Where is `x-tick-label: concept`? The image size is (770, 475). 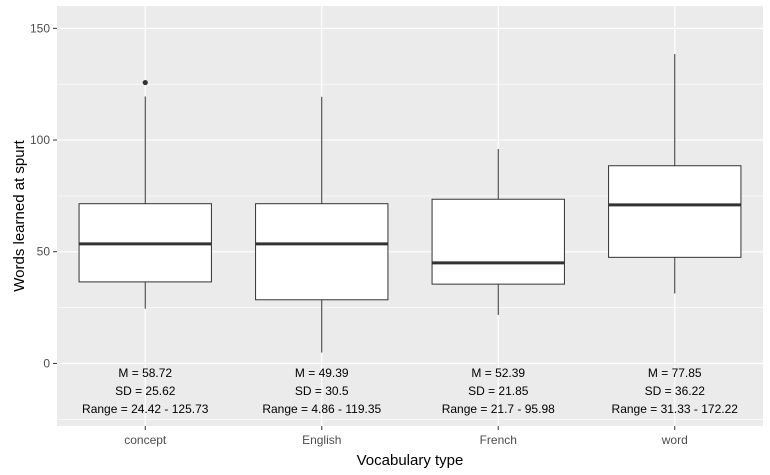
x-tick-label: concept is located at coordinates (145, 440).